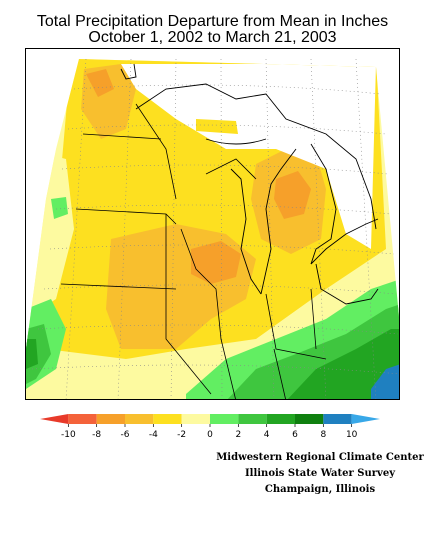  I want to click on legend-tick-label: 10, so click(352, 435).